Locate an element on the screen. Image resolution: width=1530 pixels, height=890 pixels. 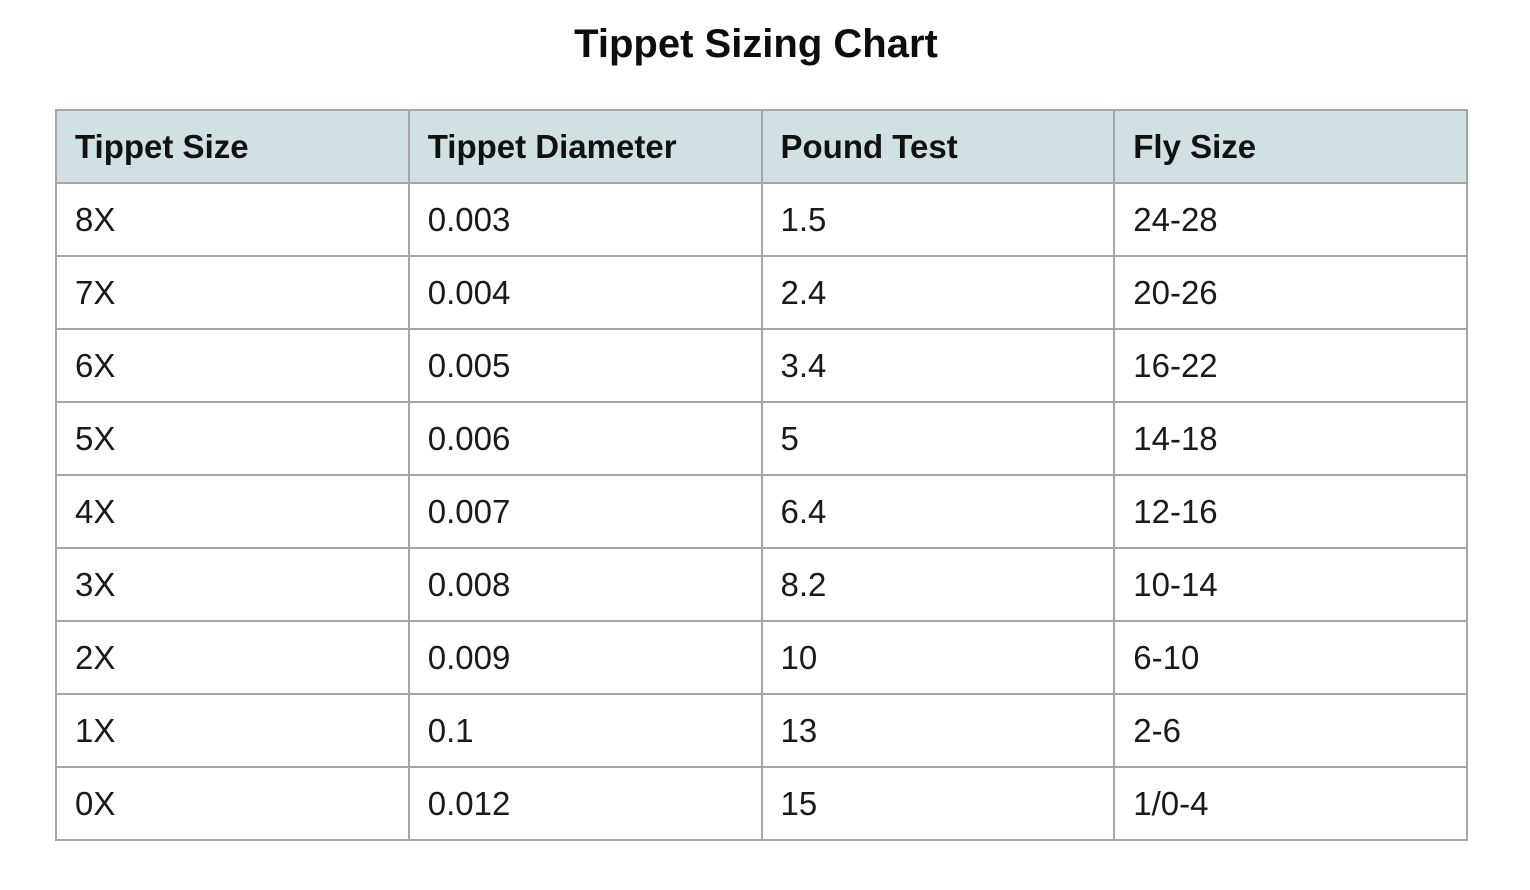
cell-tippet-size: 2X is located at coordinates (232, 657).